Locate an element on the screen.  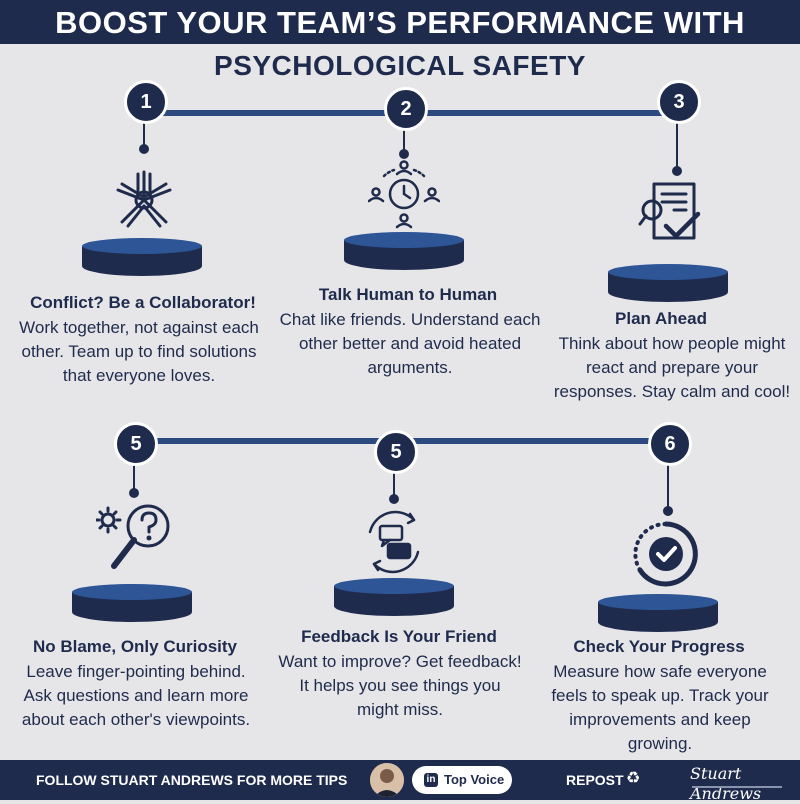
step-number-6: 6 is located at coordinates (670, 444).